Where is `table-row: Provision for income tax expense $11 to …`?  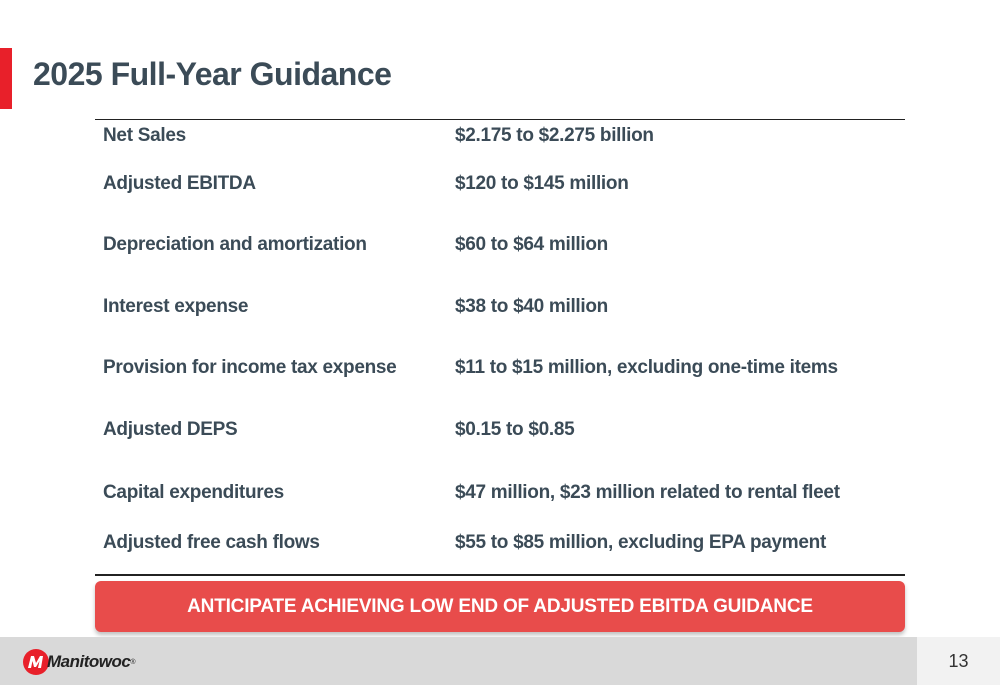
table-row: Provision for income tax expense $11 to … is located at coordinates (503, 372).